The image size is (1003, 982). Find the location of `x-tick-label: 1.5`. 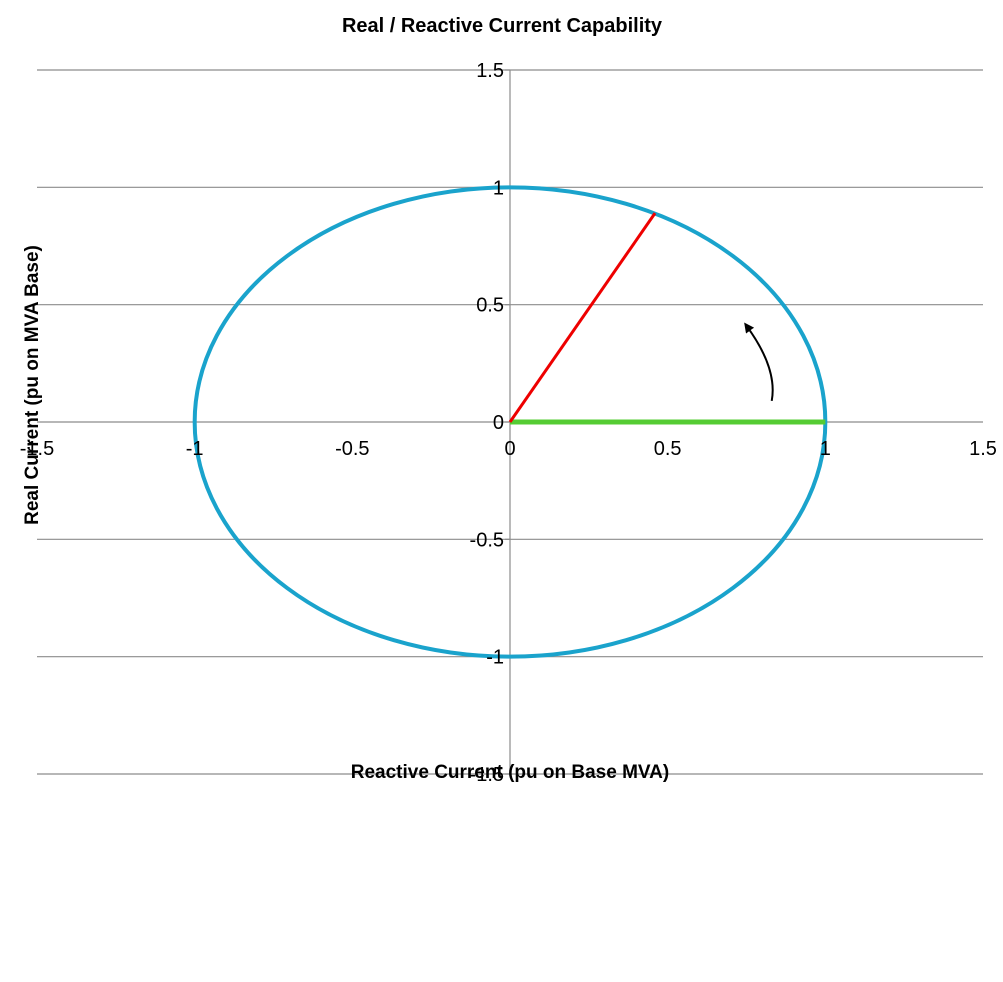

x-tick-label: 1.5 is located at coordinates (983, 449).